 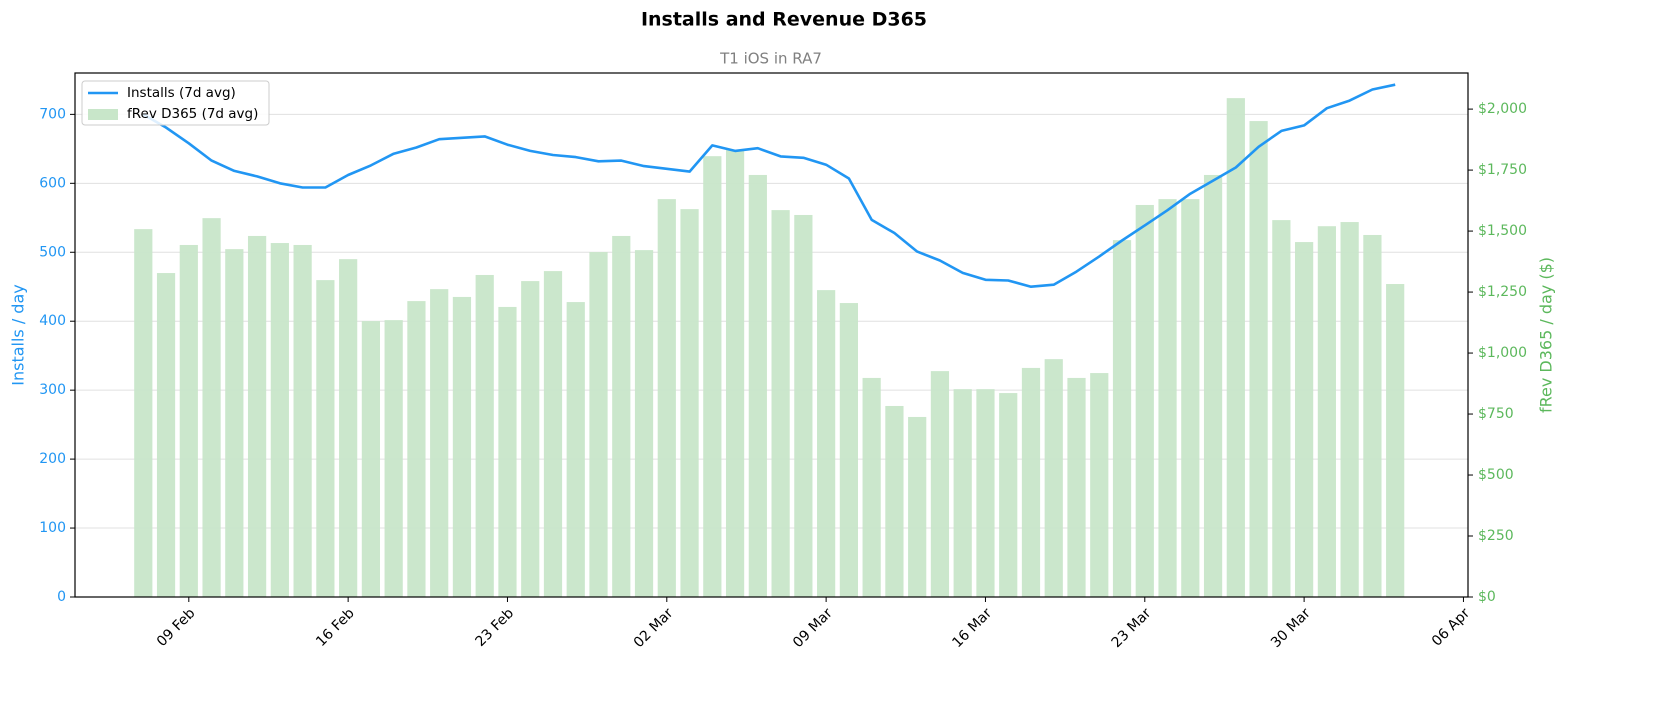 What do you see at coordinates (495, 627) in the screenshot?
I see `x-tick-label: 23 Feb` at bounding box center [495, 627].